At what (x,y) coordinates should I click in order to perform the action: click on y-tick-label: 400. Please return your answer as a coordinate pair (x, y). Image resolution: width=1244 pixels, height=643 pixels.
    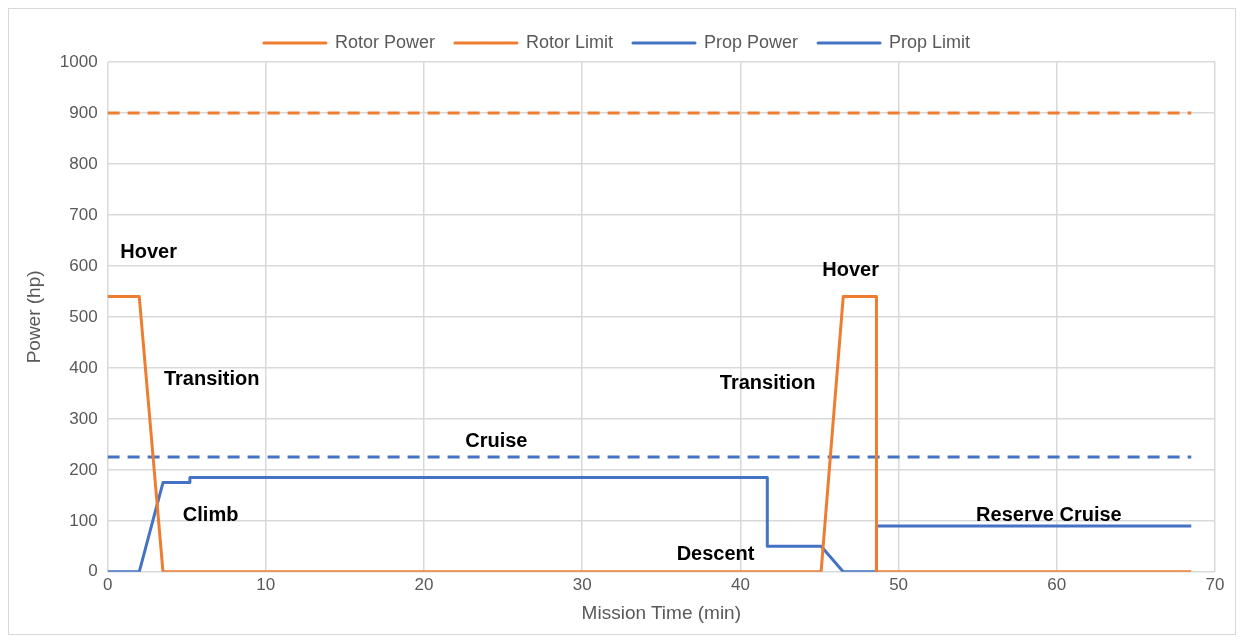
    Looking at the image, I should click on (83, 367).